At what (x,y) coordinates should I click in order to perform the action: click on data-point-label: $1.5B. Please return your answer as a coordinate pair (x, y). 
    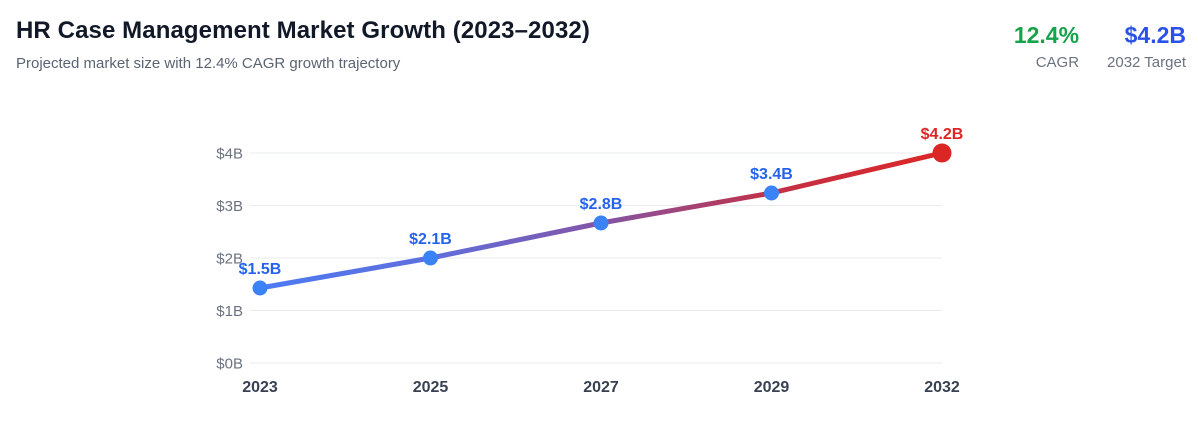
    Looking at the image, I should click on (260, 269).